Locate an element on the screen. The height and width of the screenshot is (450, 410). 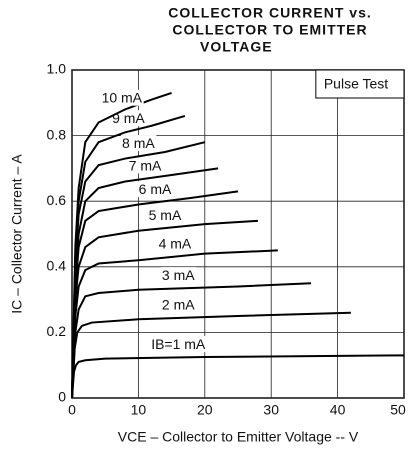
annotation-box is located at coordinates (360, 84).